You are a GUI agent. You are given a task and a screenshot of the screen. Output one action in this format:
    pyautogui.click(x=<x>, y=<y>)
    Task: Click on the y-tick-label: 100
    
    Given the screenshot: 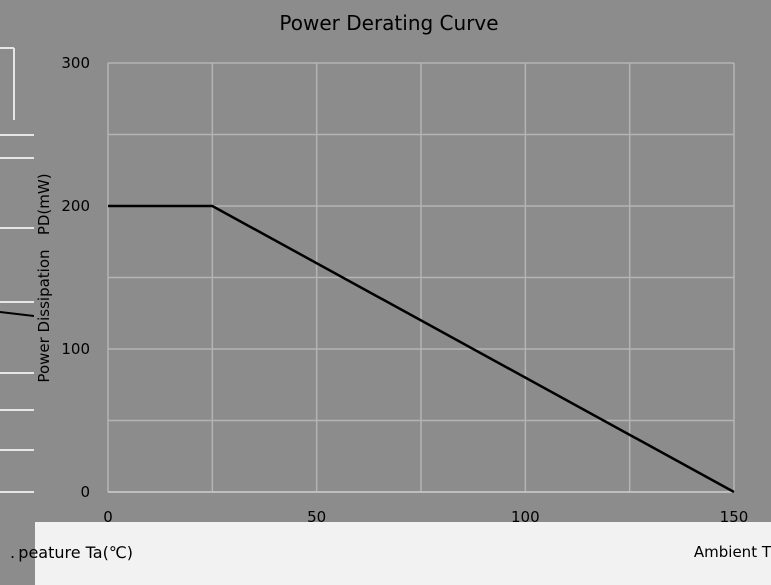 What is the action you would take?
    pyautogui.click(x=75, y=349)
    